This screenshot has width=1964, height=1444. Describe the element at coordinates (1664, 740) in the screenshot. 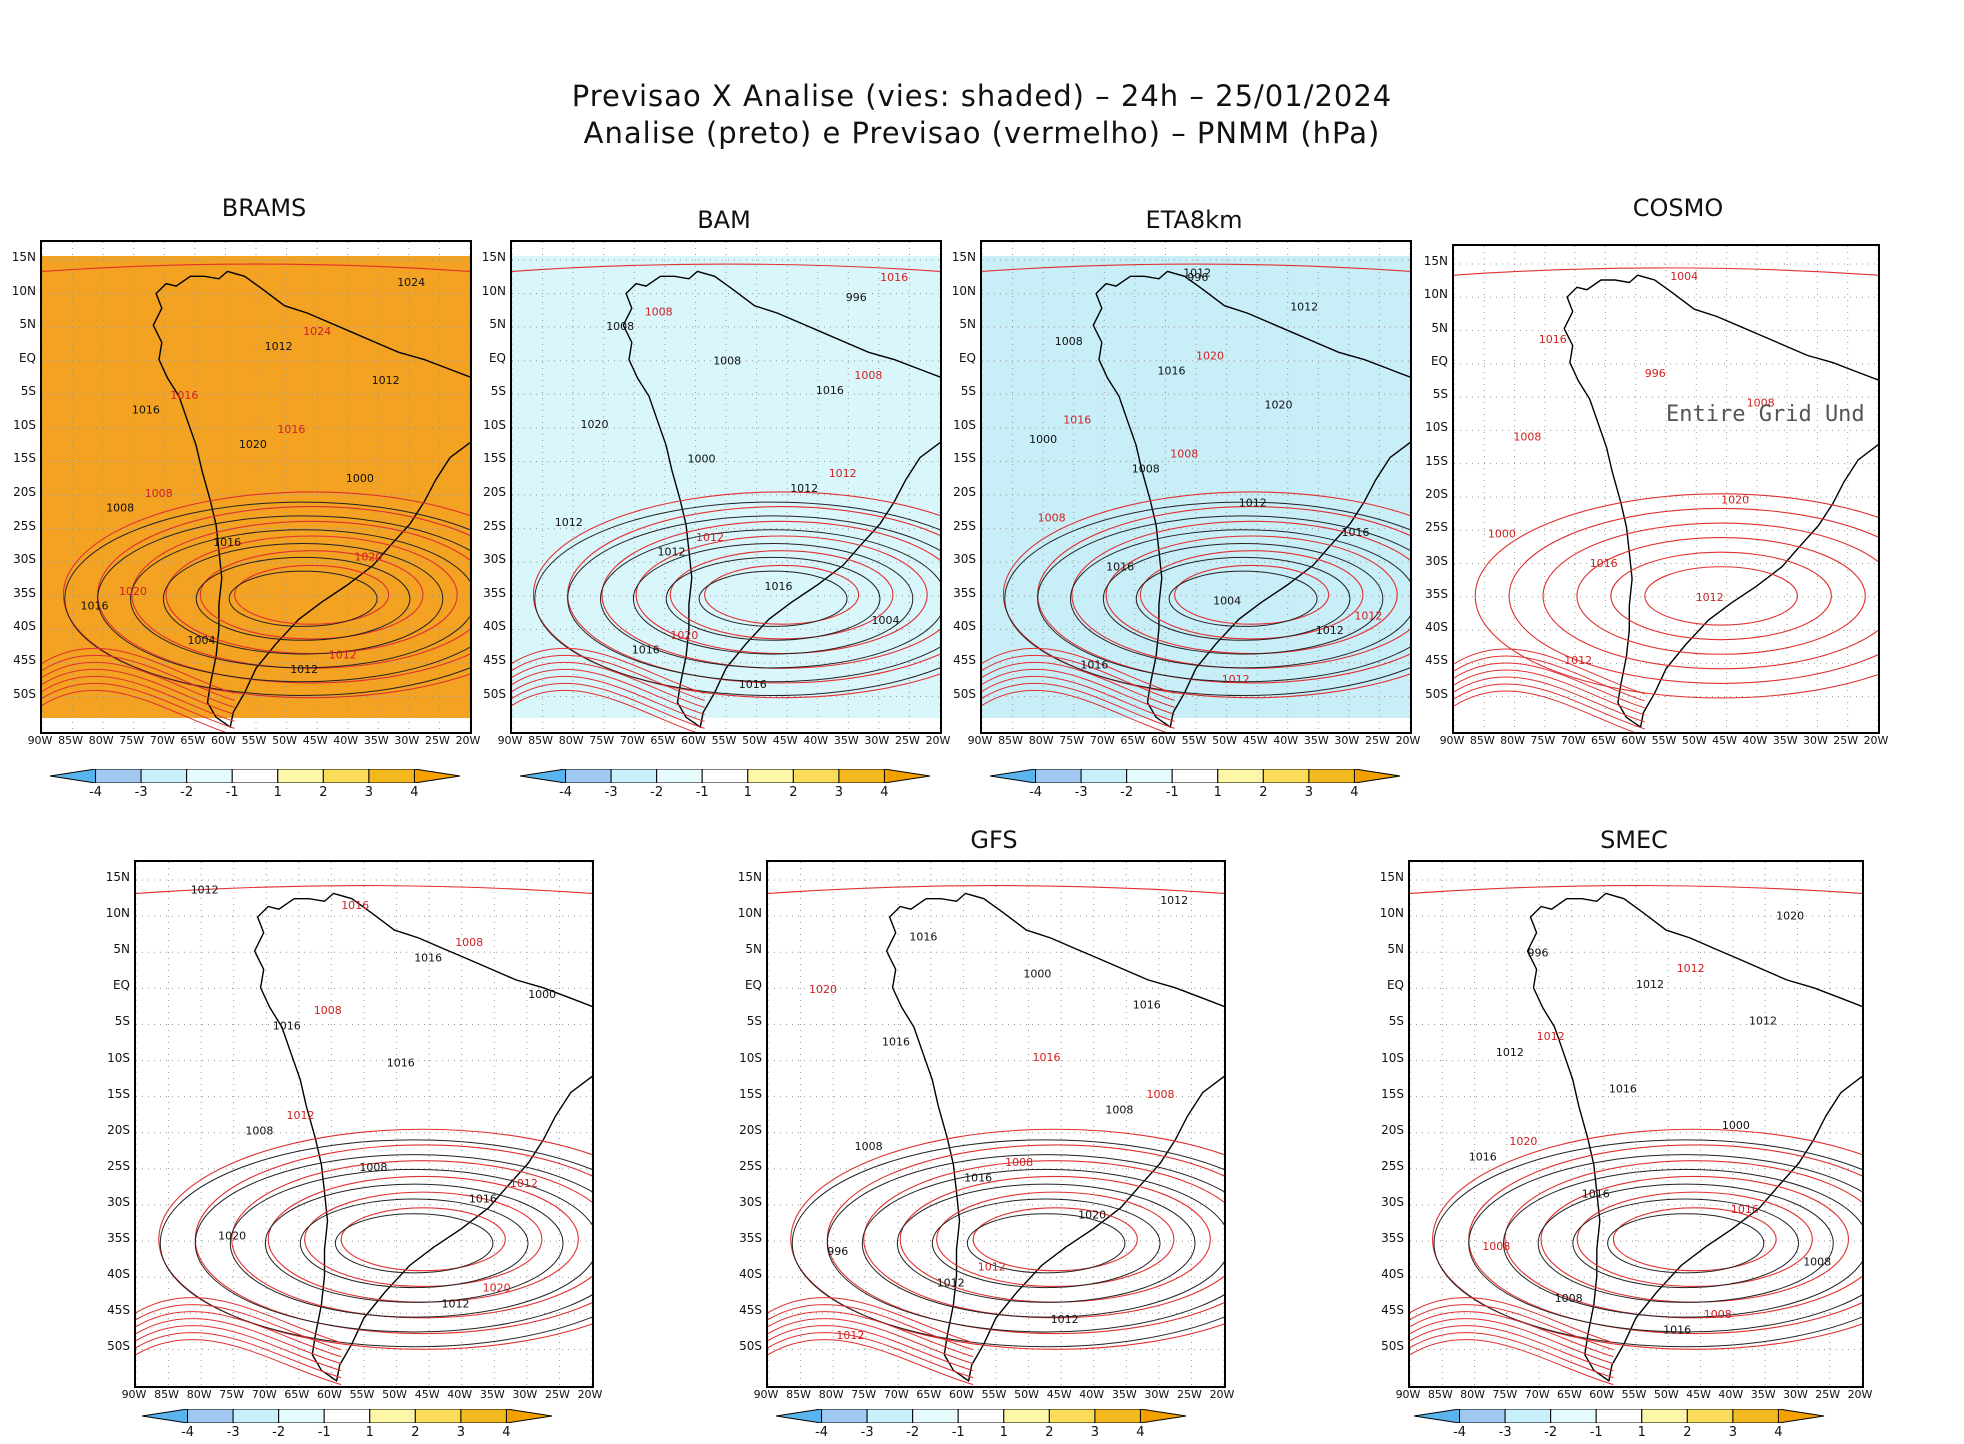

I see `lon-tick-label: 55W` at that location.